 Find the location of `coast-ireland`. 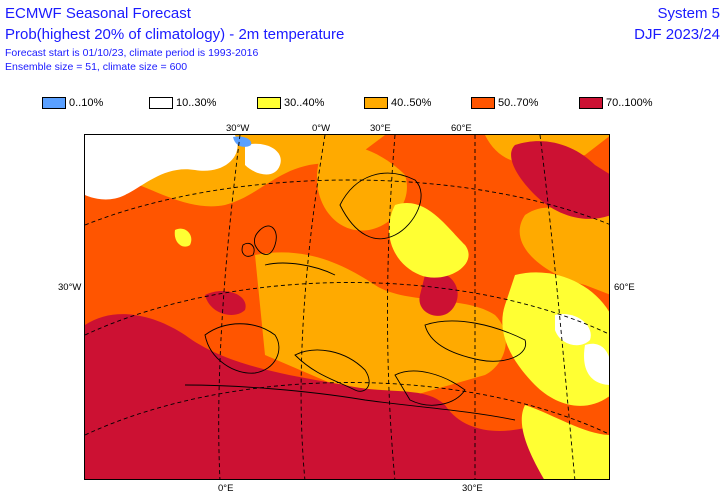

coast-ireland is located at coordinates (248, 249).